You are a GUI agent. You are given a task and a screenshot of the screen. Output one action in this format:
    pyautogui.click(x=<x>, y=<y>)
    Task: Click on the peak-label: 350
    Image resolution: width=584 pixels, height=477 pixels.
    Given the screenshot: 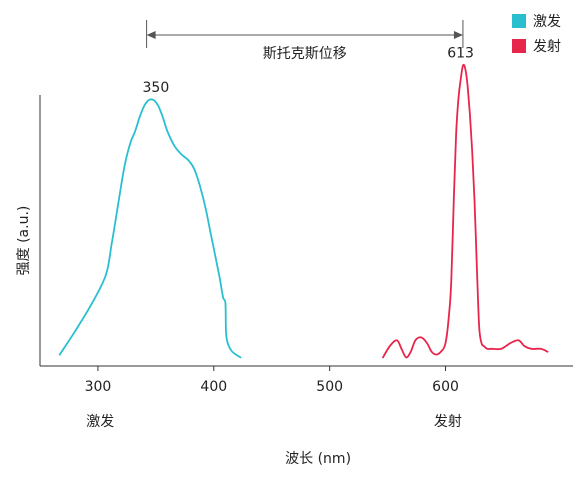 What is the action you would take?
    pyautogui.click(x=156, y=88)
    